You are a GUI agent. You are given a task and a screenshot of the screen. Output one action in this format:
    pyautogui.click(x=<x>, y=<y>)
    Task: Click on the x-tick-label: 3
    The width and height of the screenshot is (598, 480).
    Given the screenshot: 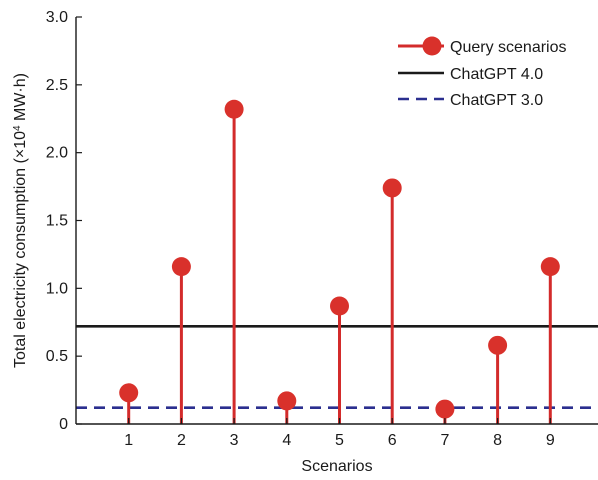 What is the action you would take?
    pyautogui.click(x=234, y=440)
    